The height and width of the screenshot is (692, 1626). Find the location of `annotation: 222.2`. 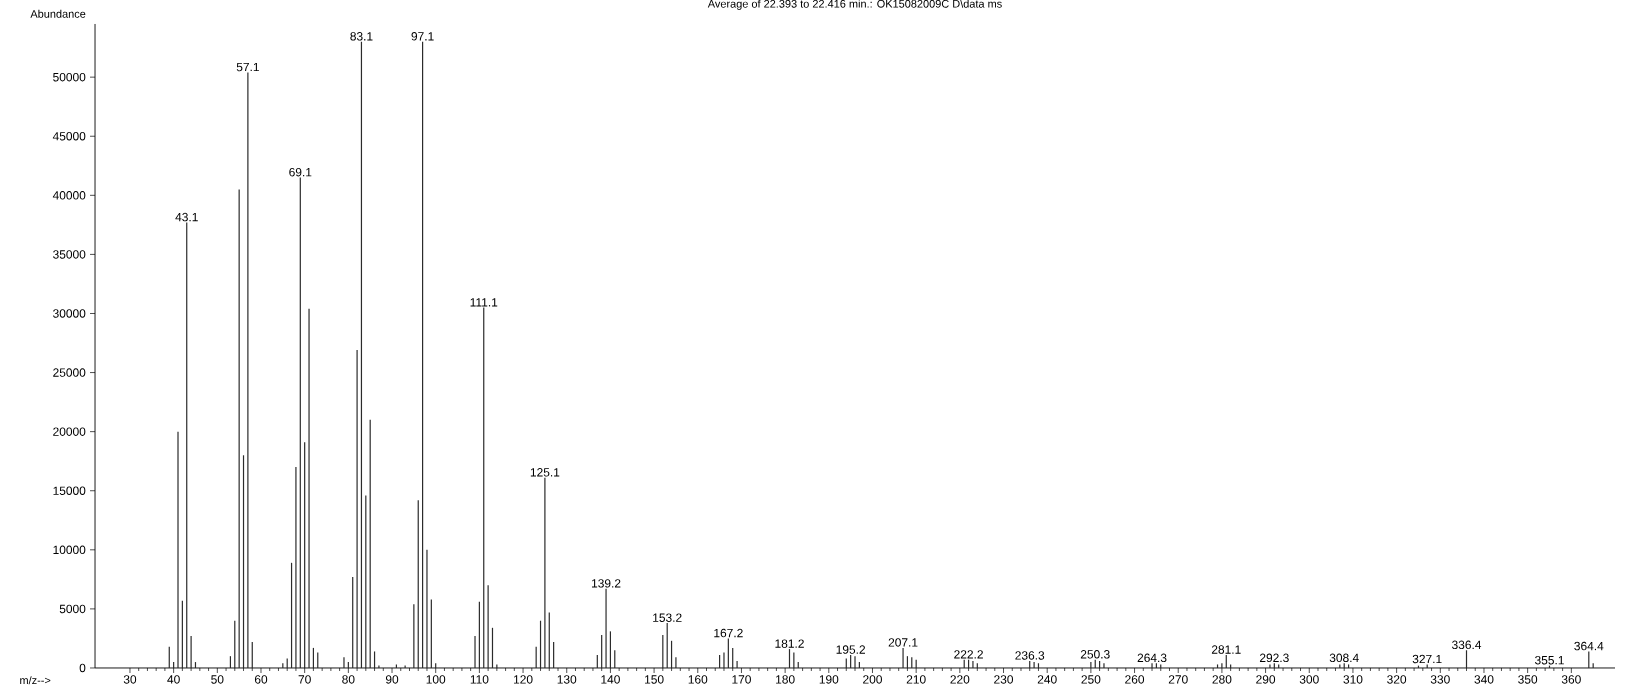

annotation: 222.2 is located at coordinates (968, 654).